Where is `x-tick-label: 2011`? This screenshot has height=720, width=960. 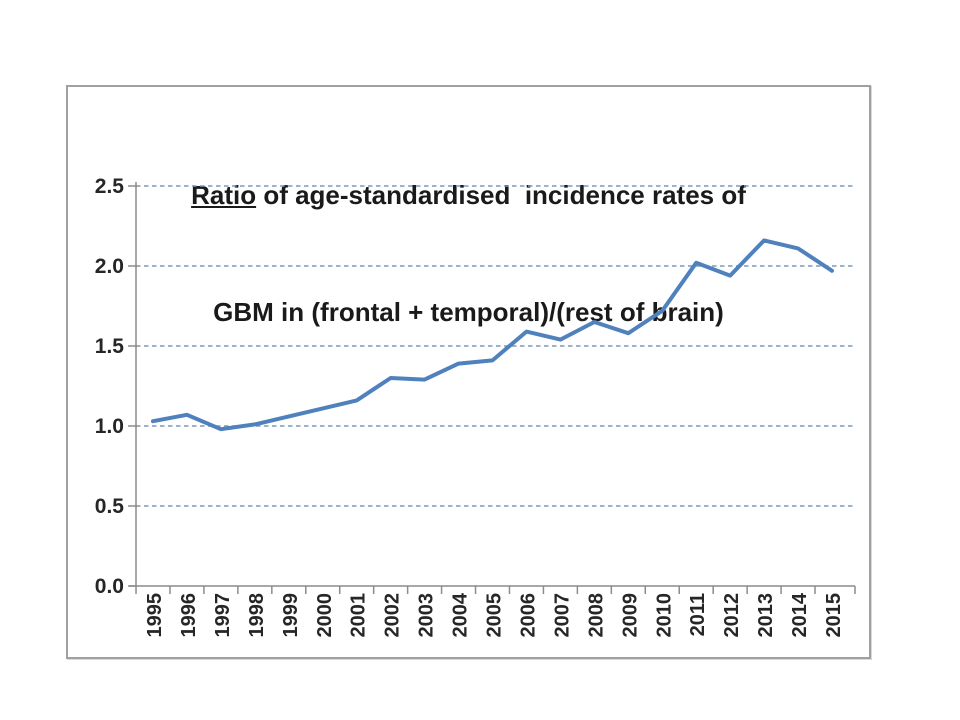 x-tick-label: 2011 is located at coordinates (698, 614).